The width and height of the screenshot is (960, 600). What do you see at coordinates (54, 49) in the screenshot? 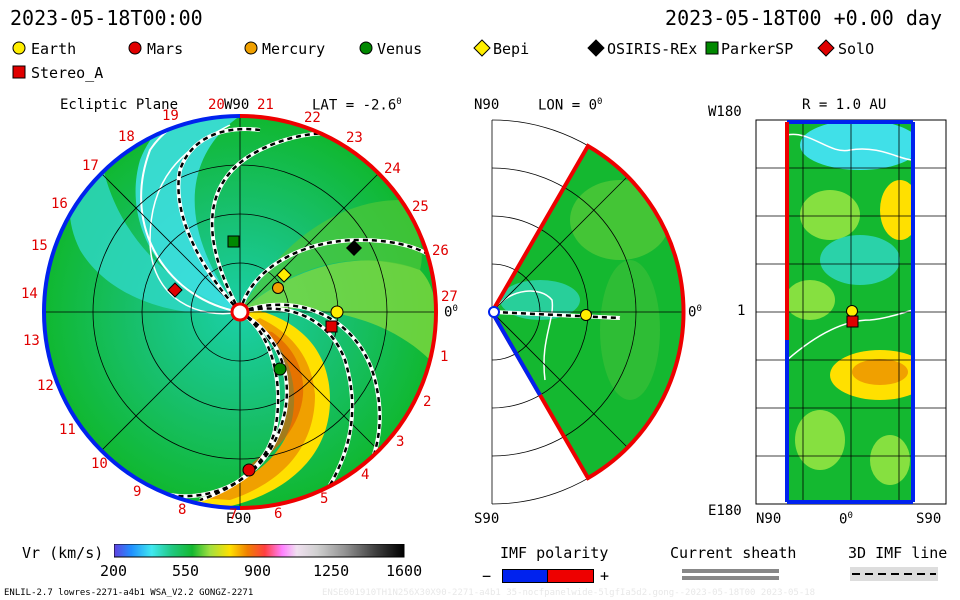
I see `legend-earth: Earth` at bounding box center [54, 49].